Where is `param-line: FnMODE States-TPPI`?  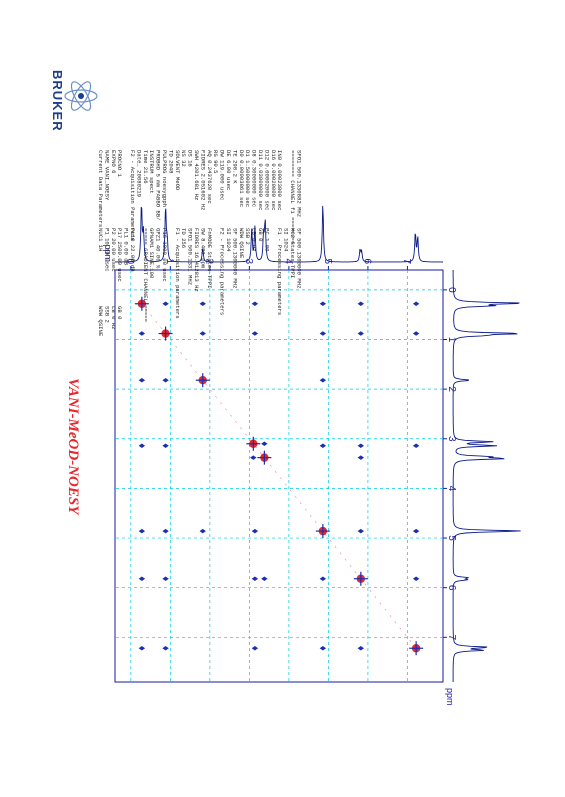
param-line: FnMODE States-TPPI is located at coordinates (209, 258).